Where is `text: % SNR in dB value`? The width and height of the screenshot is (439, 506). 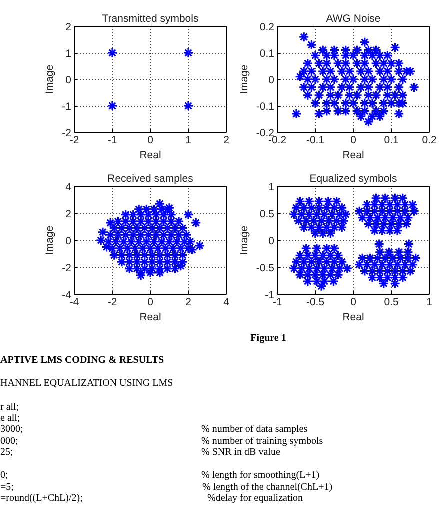 text: % SNR in dB value is located at coordinates (241, 452).